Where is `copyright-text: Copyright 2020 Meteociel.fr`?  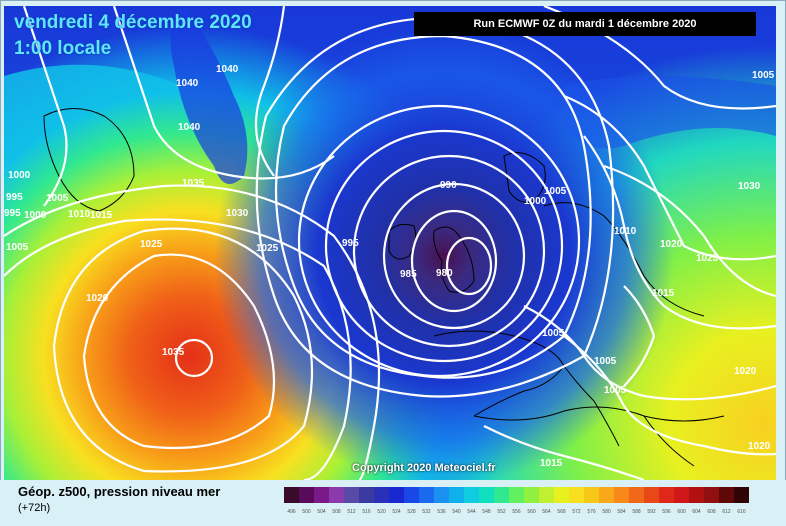
copyright-text: Copyright 2020 Meteociel.fr is located at coordinates (424, 468).